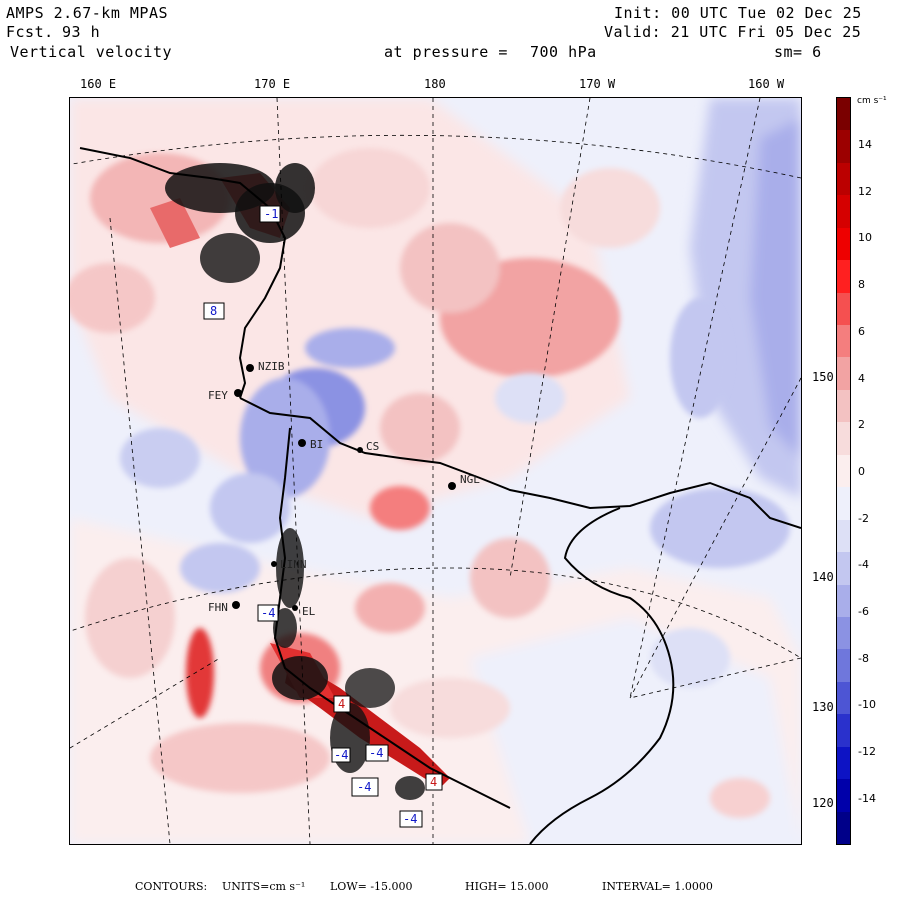  I want to click on station-dot-fhn, so click(236, 605).